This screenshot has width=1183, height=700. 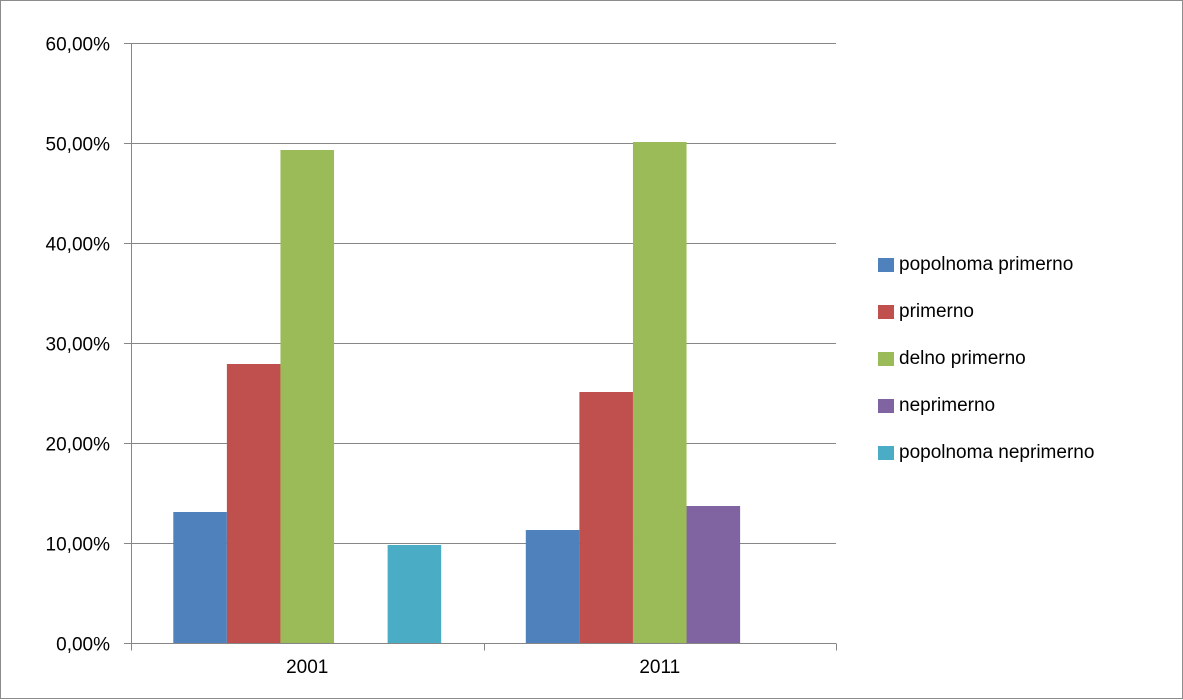 I want to click on x-tick-label: 2001, so click(x=307, y=667).